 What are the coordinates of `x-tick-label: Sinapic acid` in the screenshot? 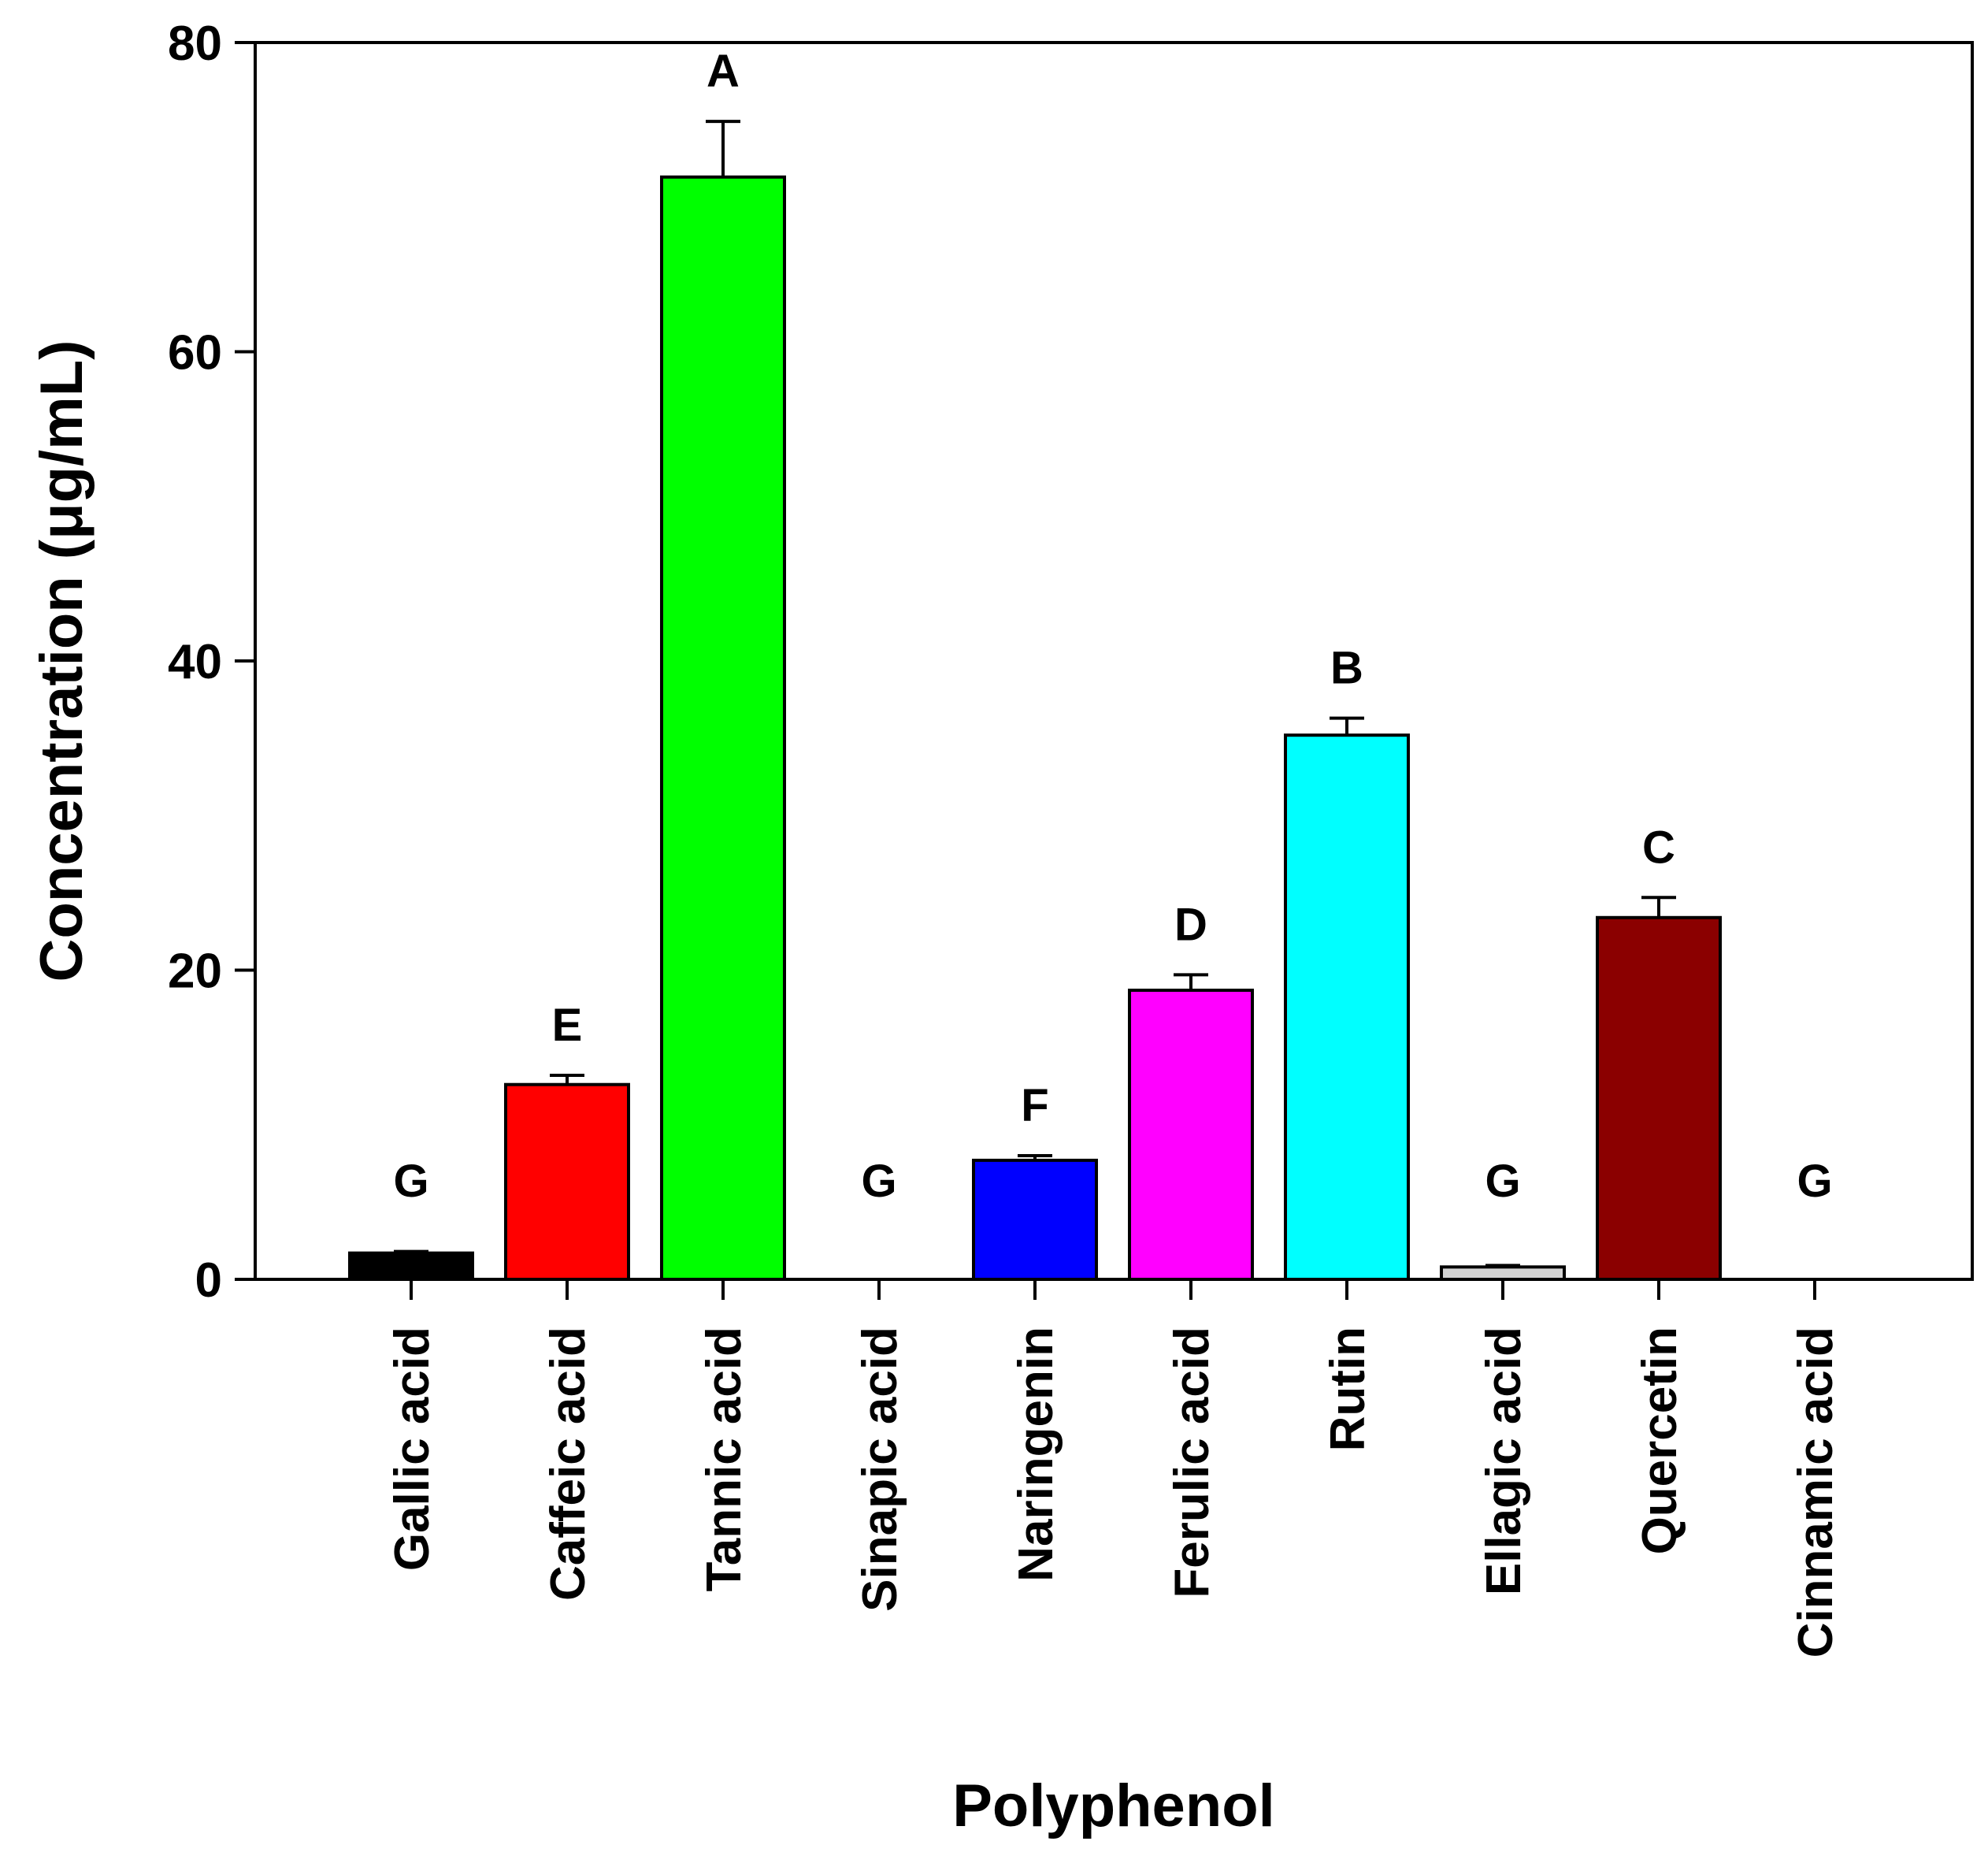 It's located at (880, 1469).